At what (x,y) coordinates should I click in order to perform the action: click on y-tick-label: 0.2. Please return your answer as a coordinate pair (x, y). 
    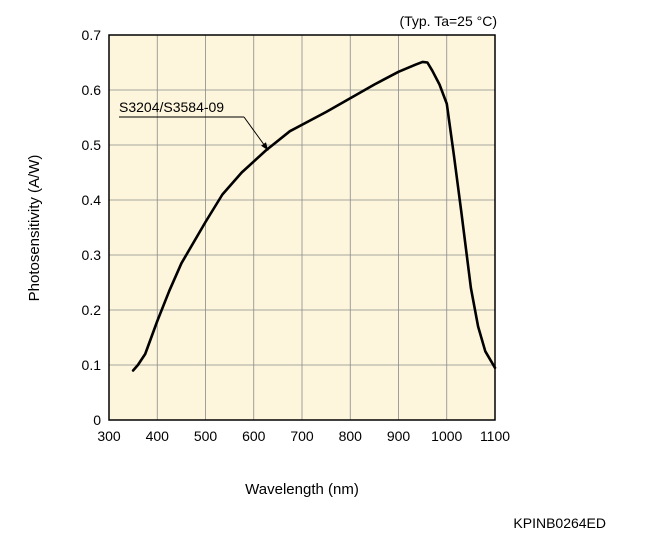
    Looking at the image, I should click on (92, 310).